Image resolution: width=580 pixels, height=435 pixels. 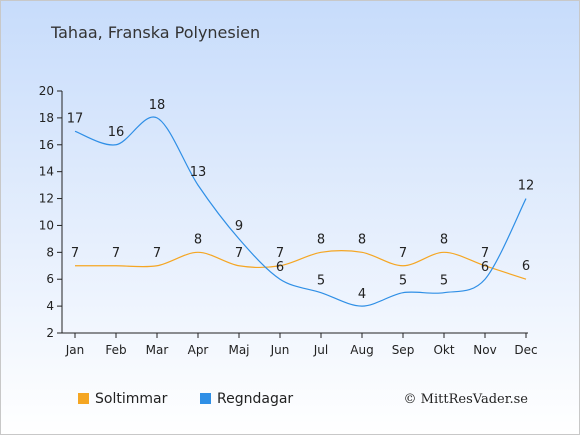 I want to click on y-tick-label: 2, so click(x=50, y=333).